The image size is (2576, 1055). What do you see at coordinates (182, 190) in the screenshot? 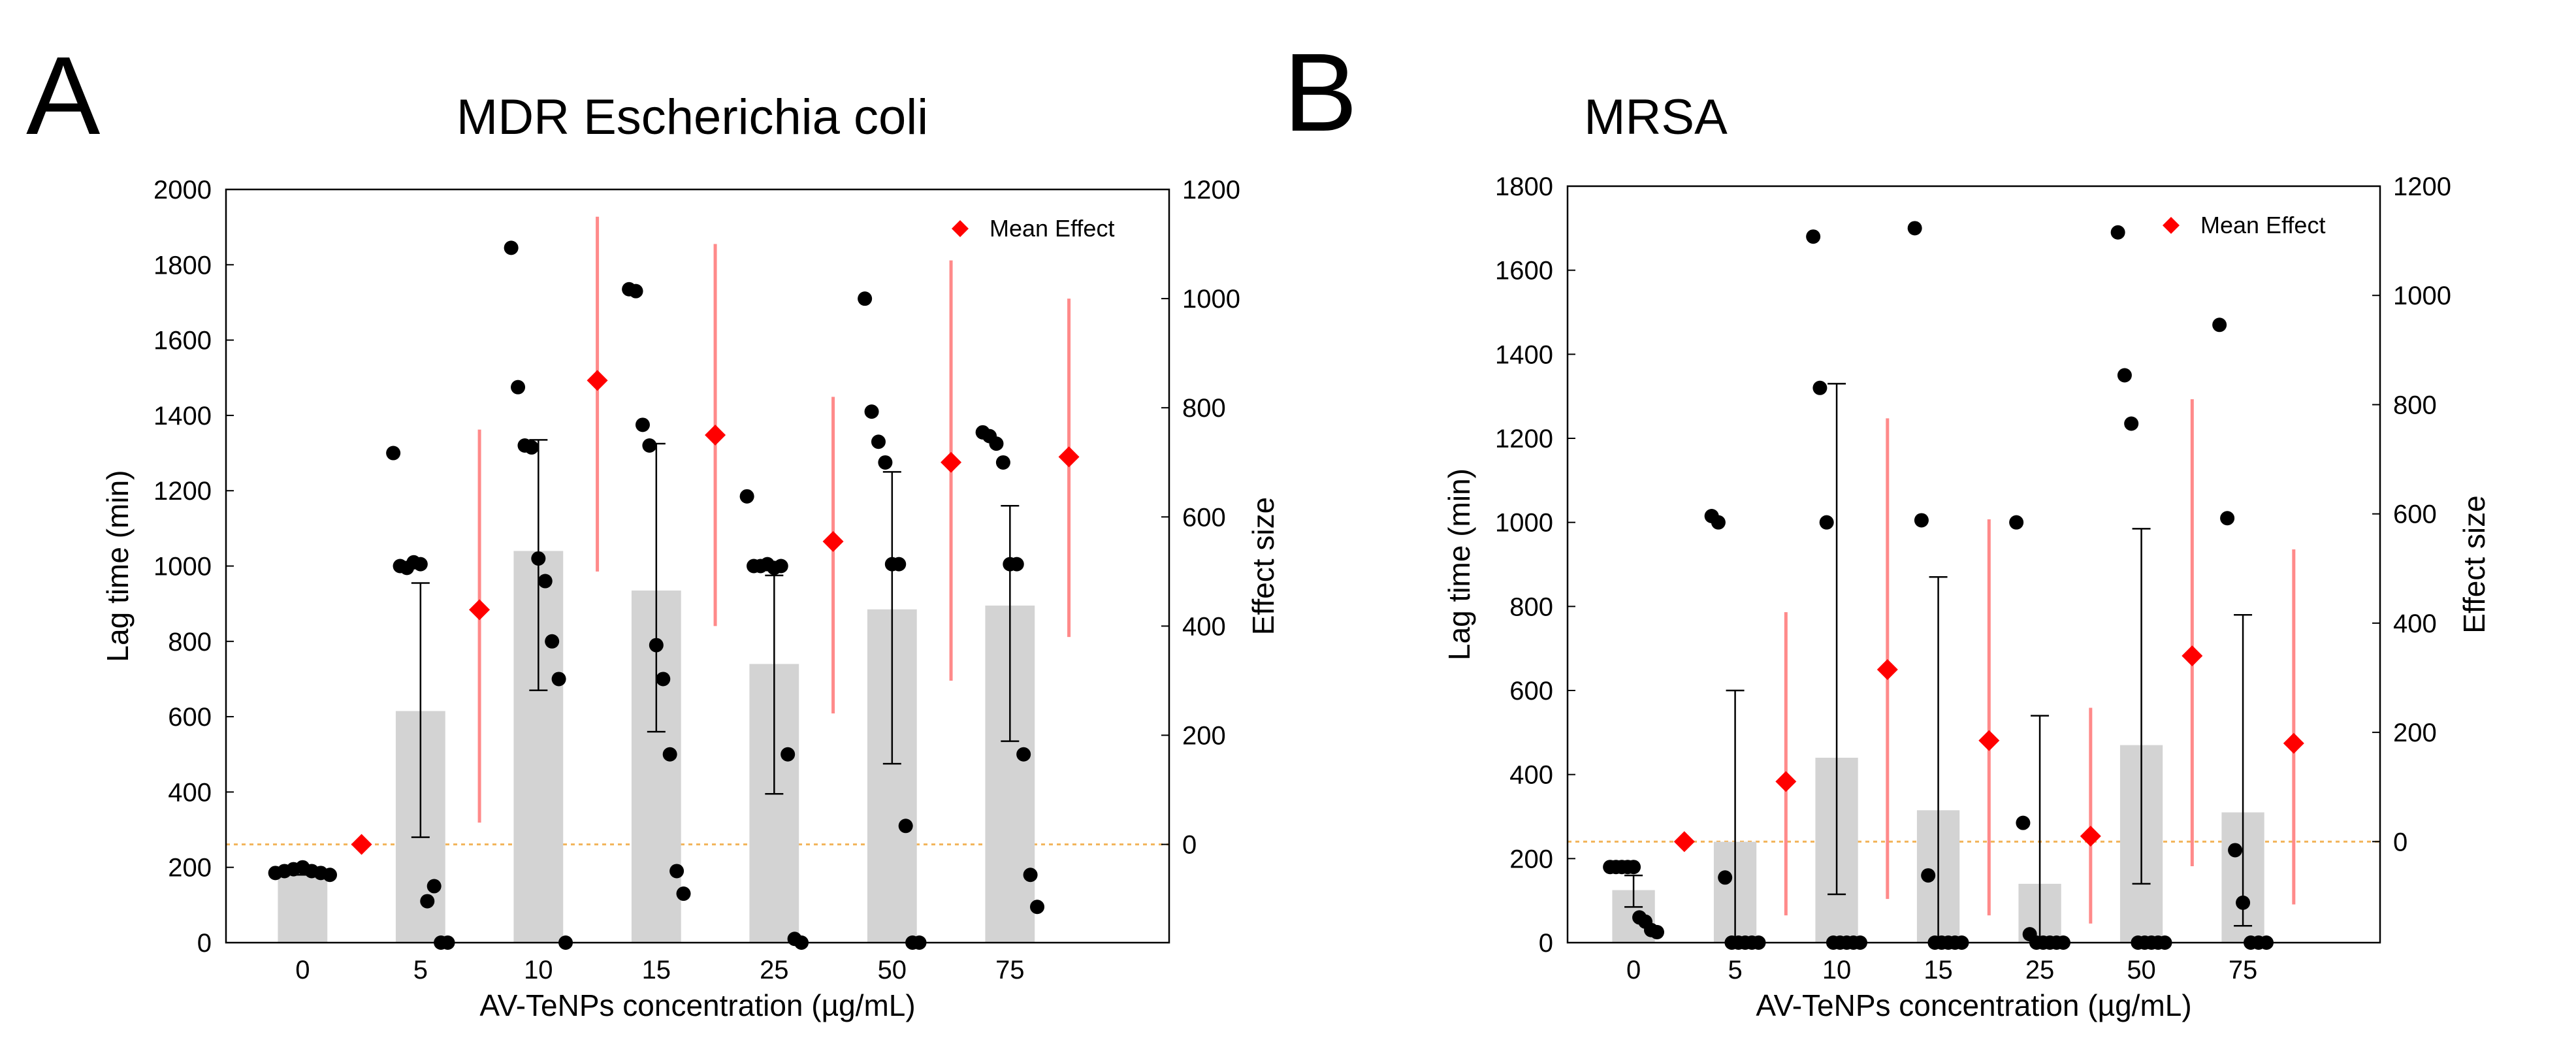
I see `y-tick-label: 2000` at bounding box center [182, 190].